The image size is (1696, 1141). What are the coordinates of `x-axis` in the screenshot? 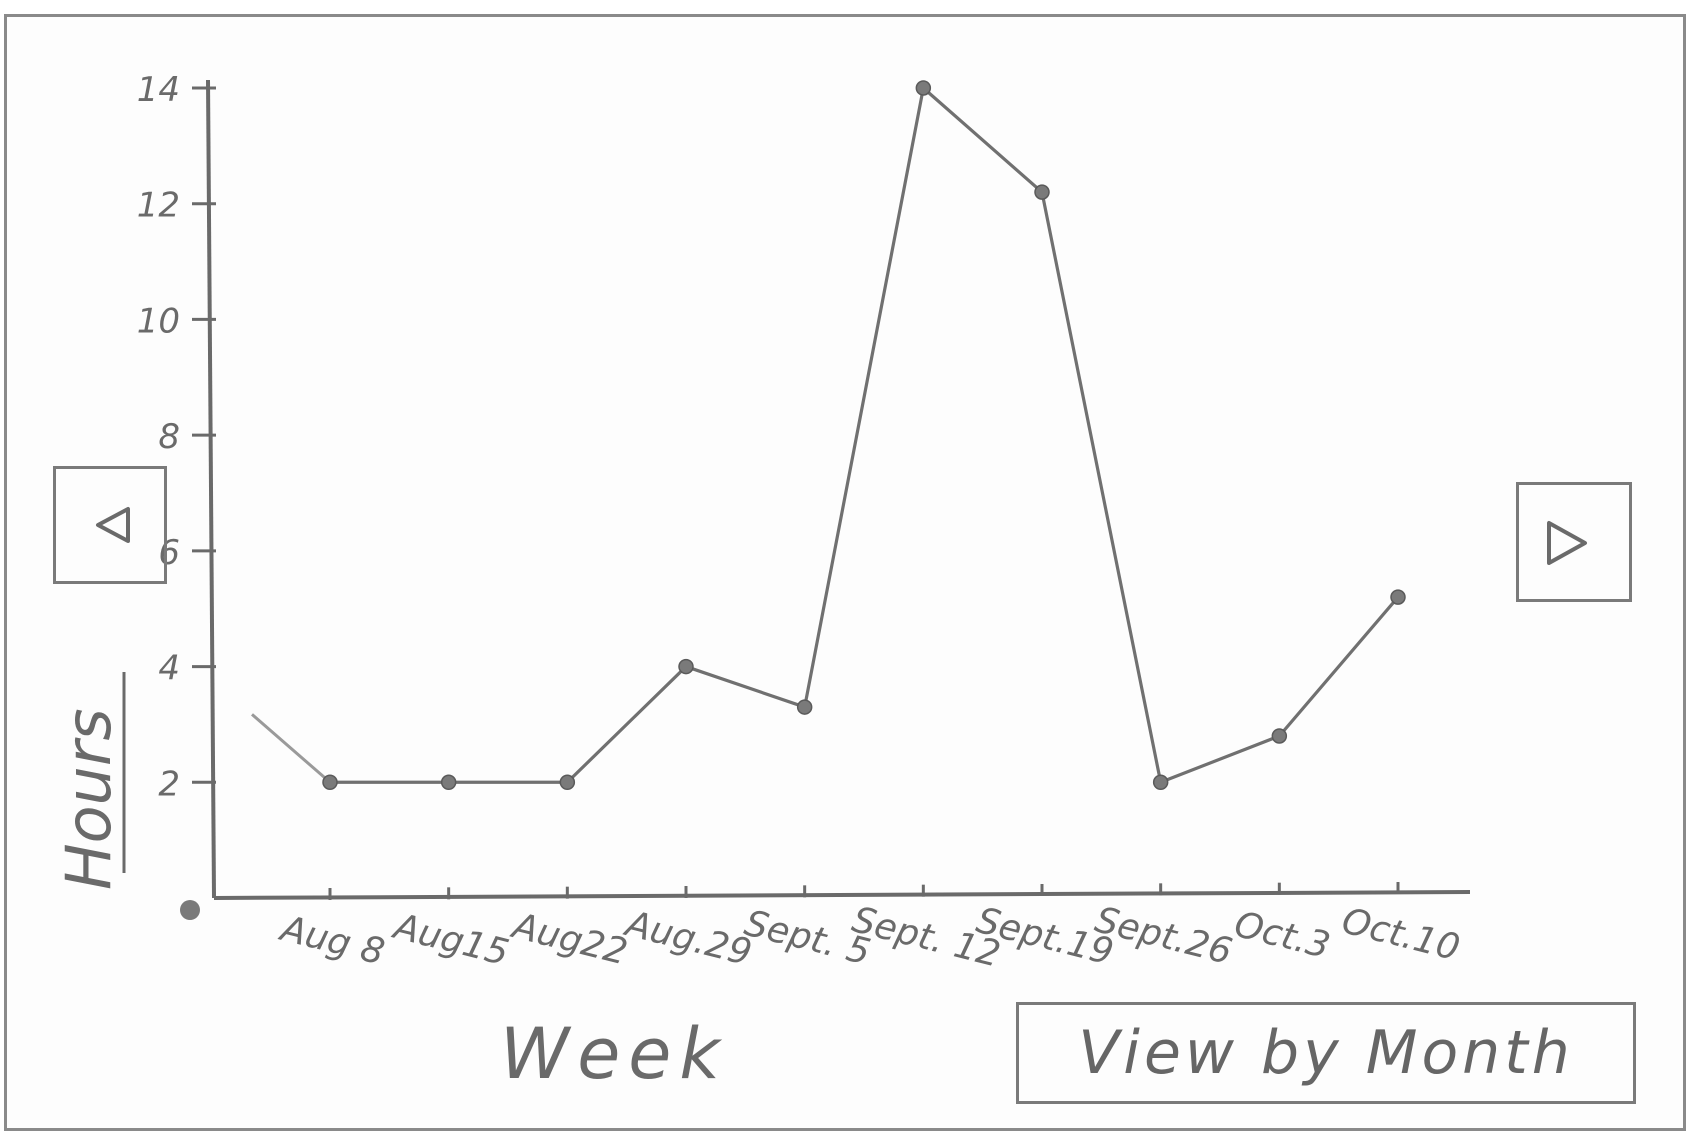 It's located at (842, 895).